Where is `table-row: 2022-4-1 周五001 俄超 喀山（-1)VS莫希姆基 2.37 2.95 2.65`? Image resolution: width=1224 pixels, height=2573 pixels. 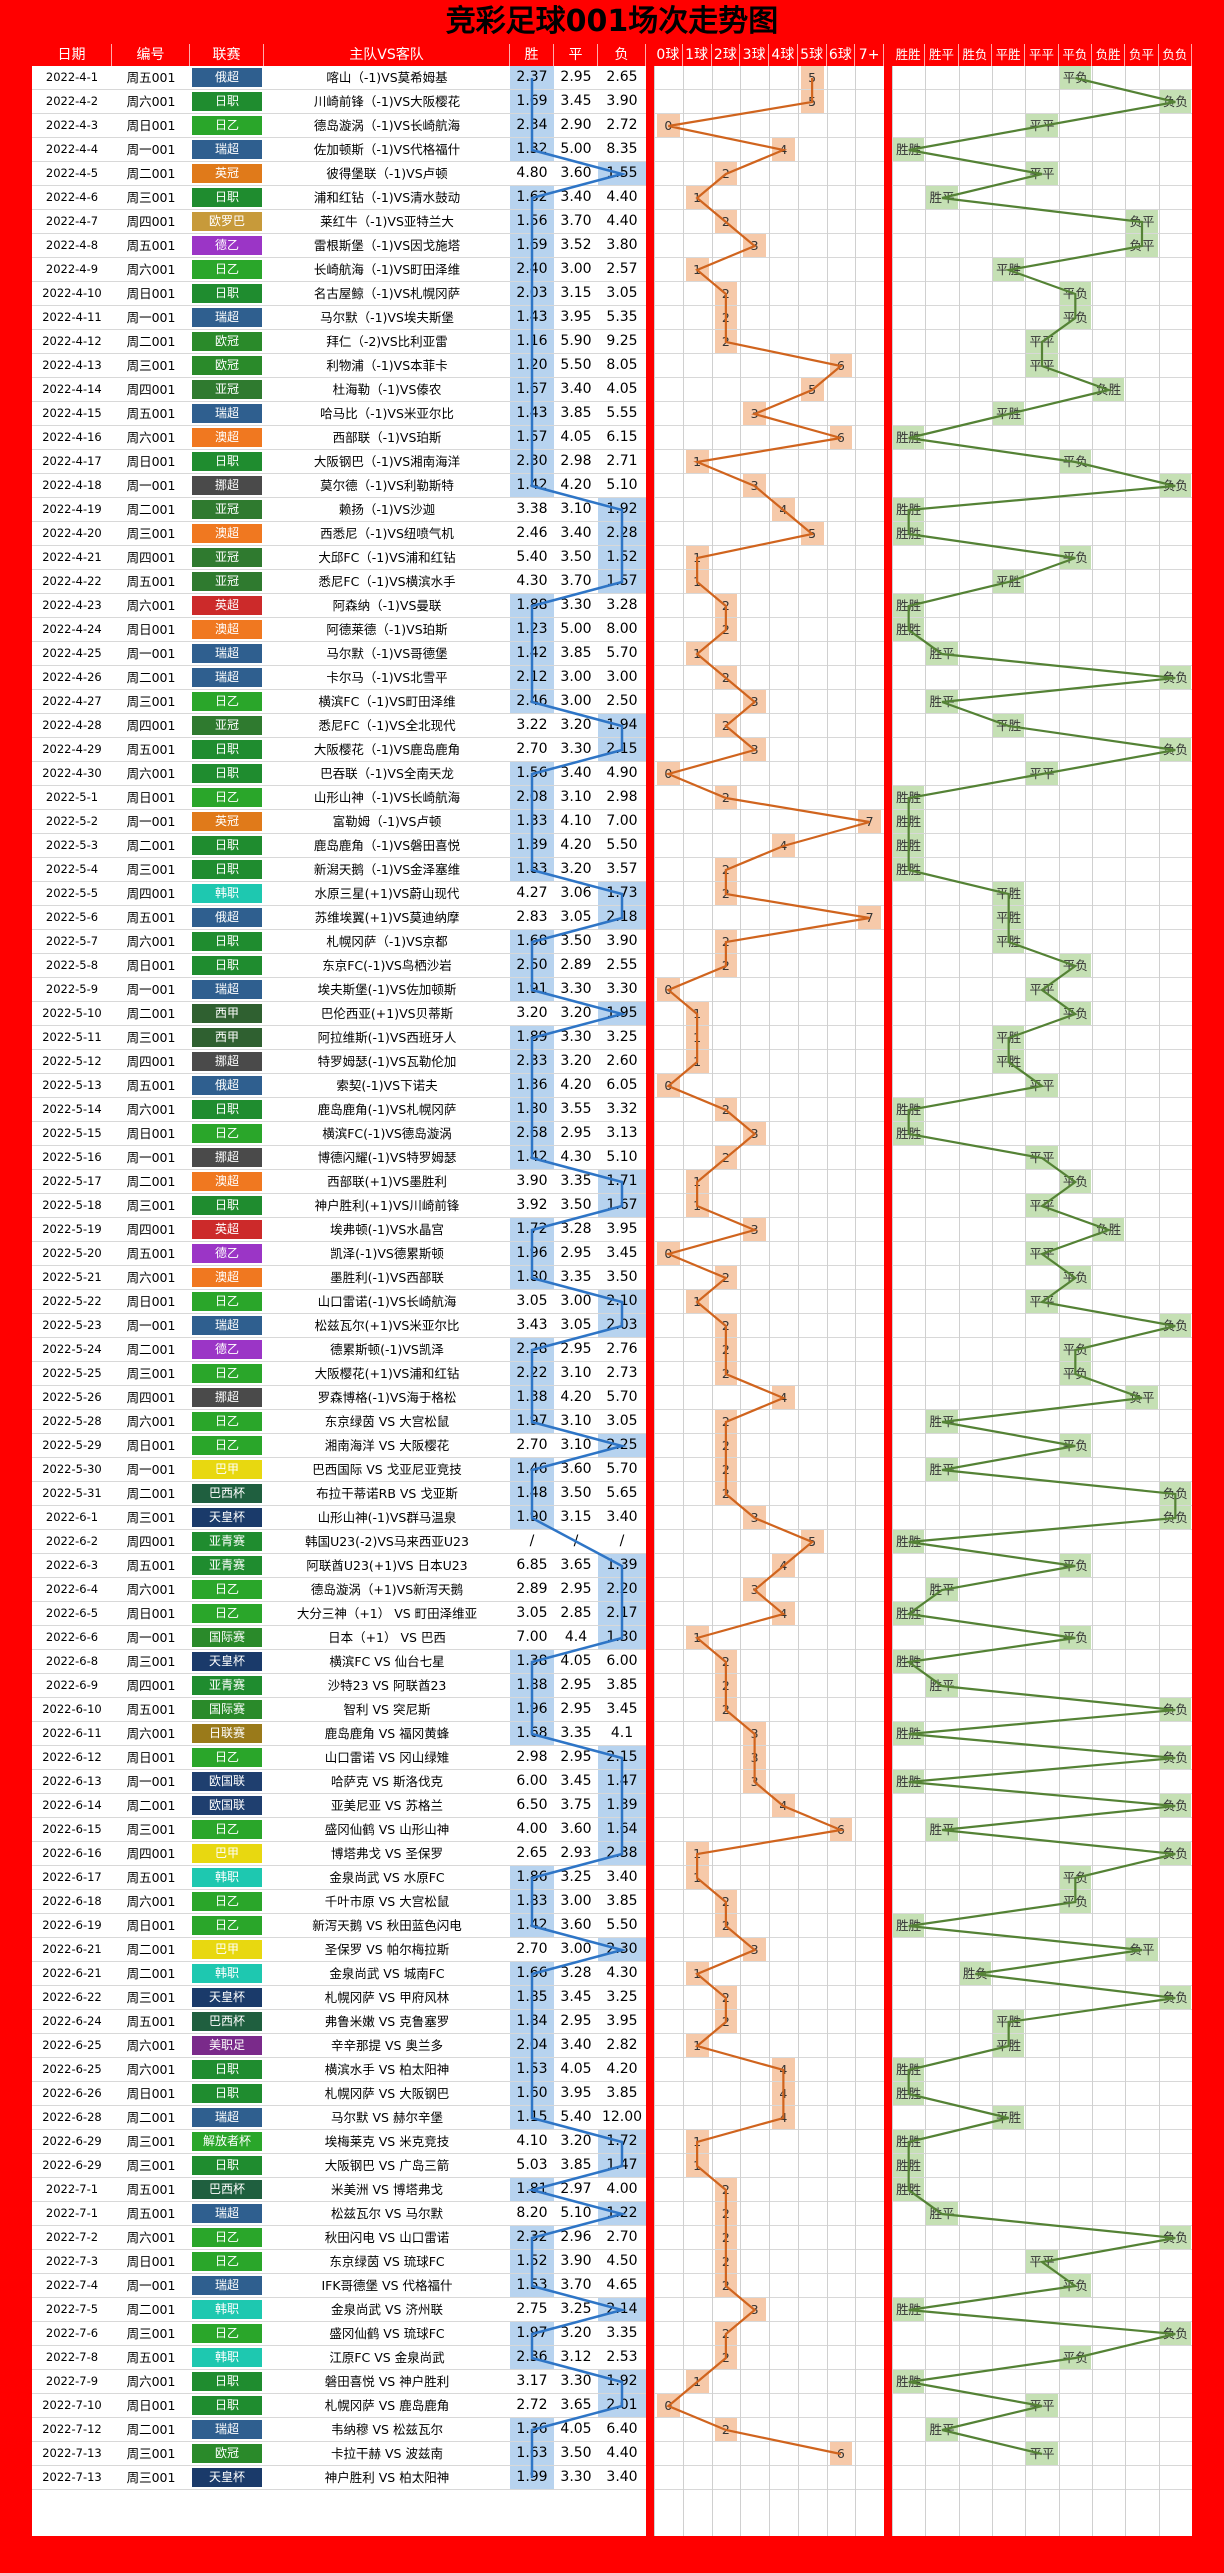
table-row: 2022-4-1 周五001 俄超 喀山（-1)VS莫希姆基 2.37 2.95 2.65 is located at coordinates (339, 78).